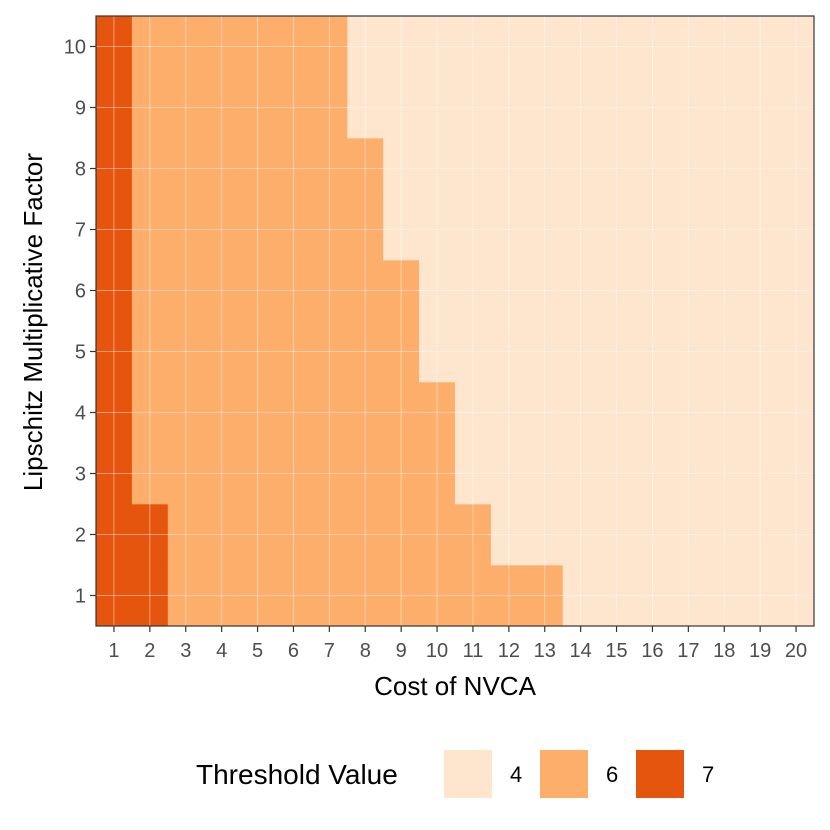  Describe the element at coordinates (221, 651) in the screenshot. I see `x-tick-label: 4` at that location.